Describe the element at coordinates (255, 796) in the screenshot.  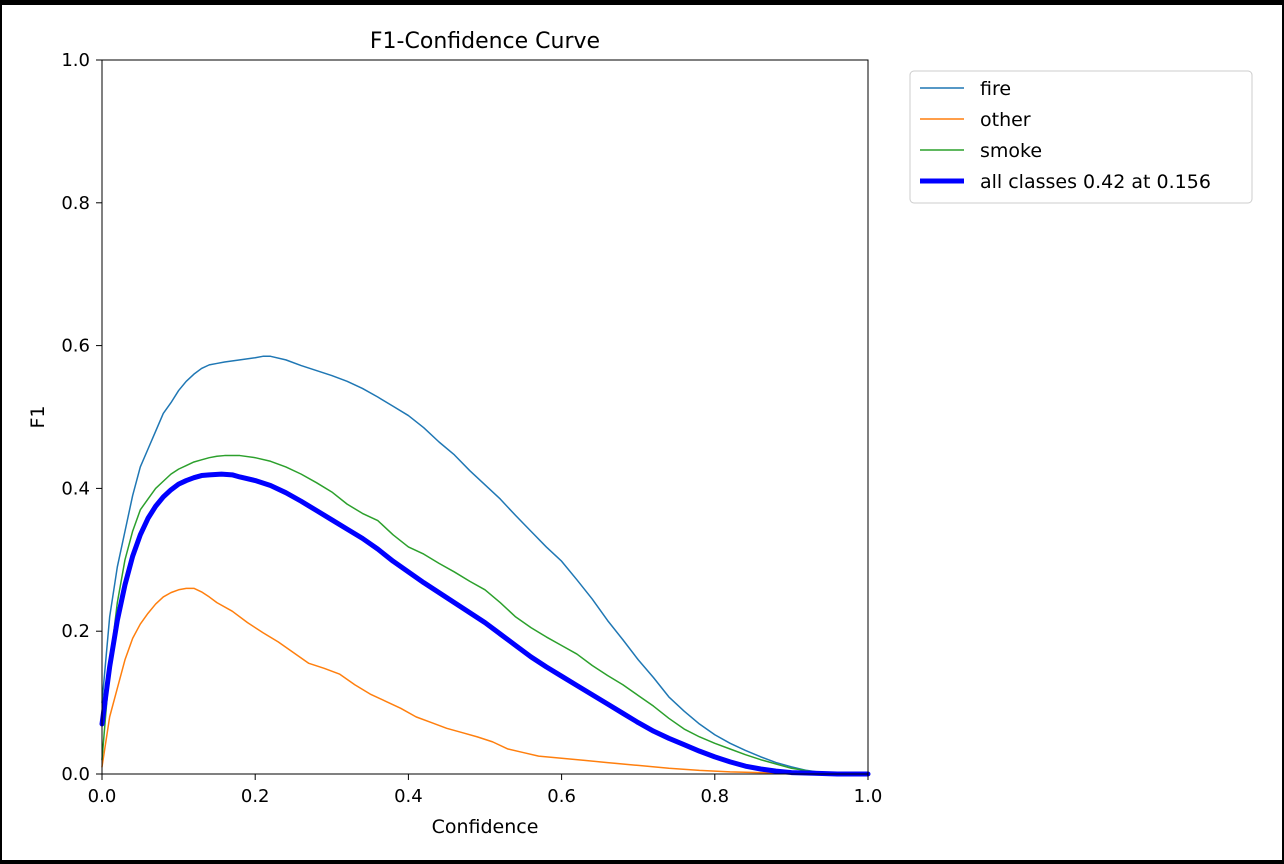
I see `x-tick-label: 0.2` at that location.